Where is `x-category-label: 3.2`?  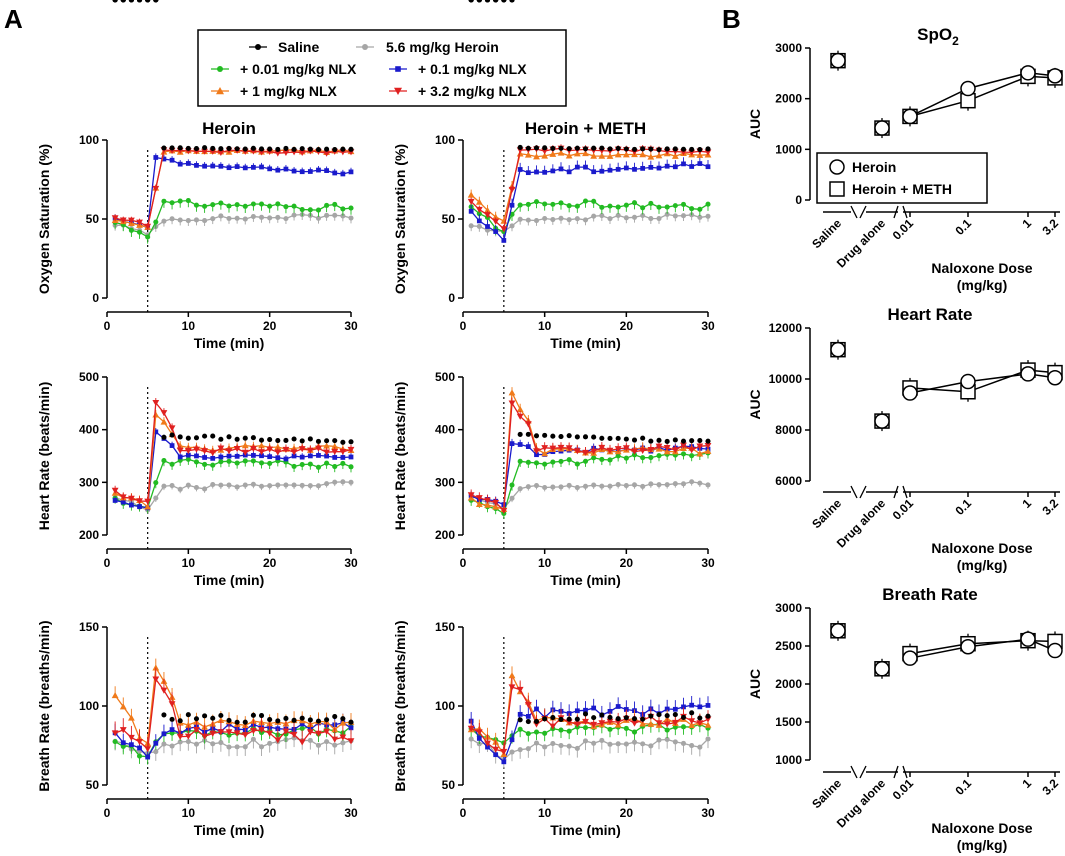
x-category-label: 3.2 is located at coordinates (1050, 507).